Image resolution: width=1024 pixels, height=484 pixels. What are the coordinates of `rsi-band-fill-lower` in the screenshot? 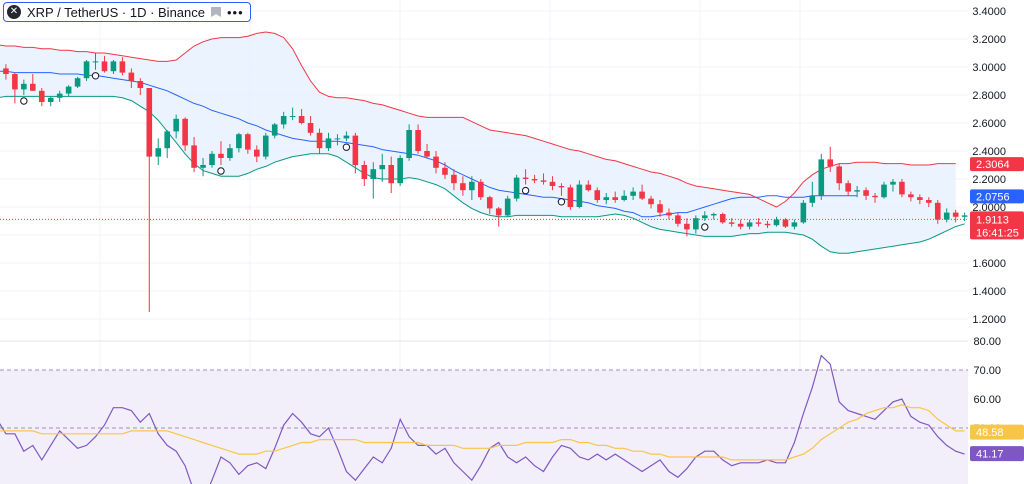 It's located at (484, 456).